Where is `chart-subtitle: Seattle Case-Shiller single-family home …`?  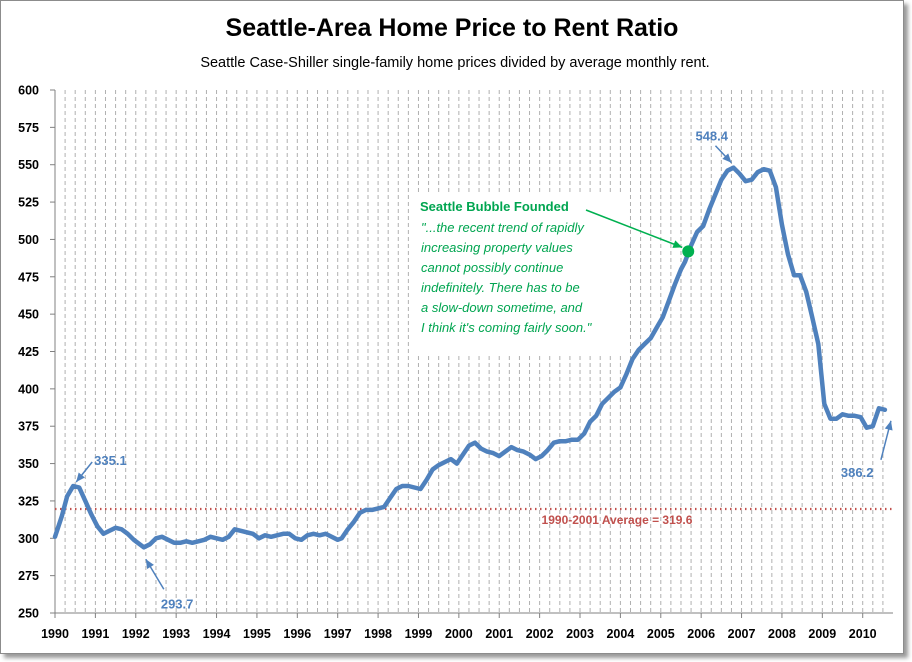 chart-subtitle: Seattle Case-Shiller single-family home … is located at coordinates (454, 63).